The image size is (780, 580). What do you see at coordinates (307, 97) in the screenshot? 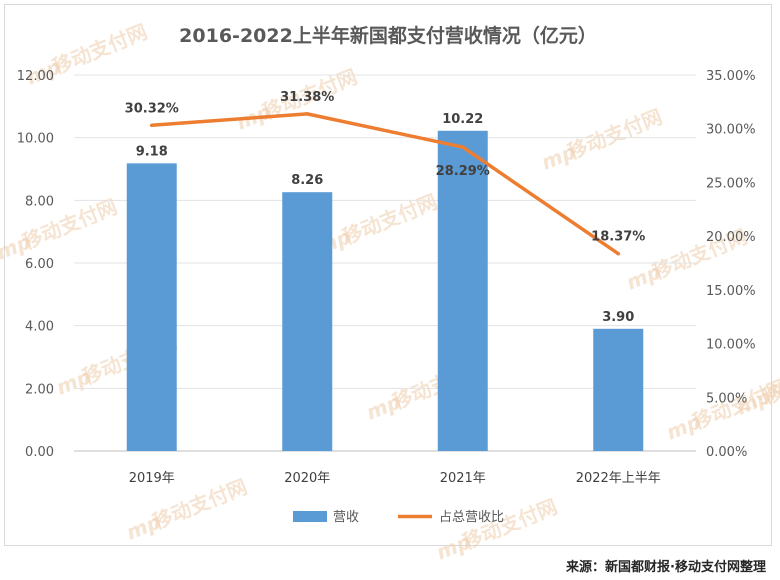
I see `line-value-label: 31.38%` at bounding box center [307, 97].